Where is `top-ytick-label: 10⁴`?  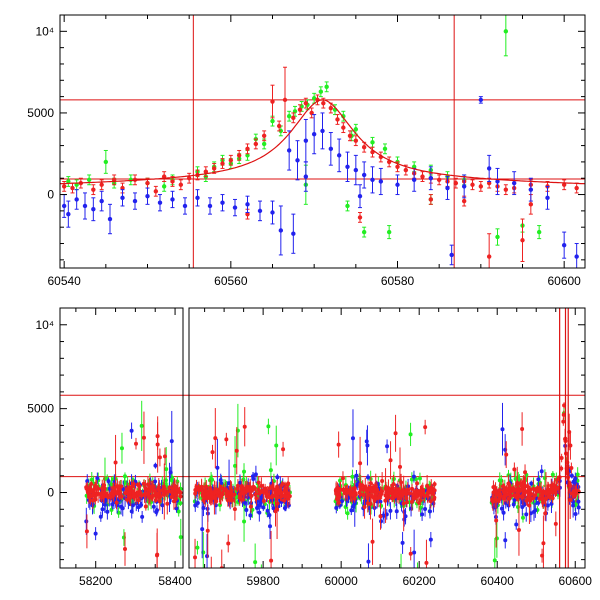
top-ytick-label: 10⁴ is located at coordinates (44, 31).